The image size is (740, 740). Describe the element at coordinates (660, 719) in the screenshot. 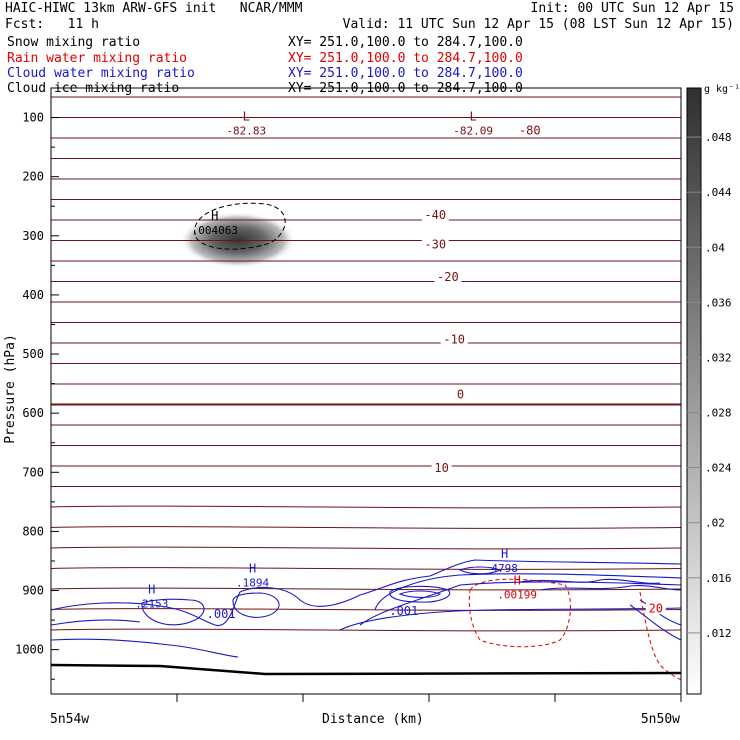

I see `x-end-label: 5n50w` at that location.